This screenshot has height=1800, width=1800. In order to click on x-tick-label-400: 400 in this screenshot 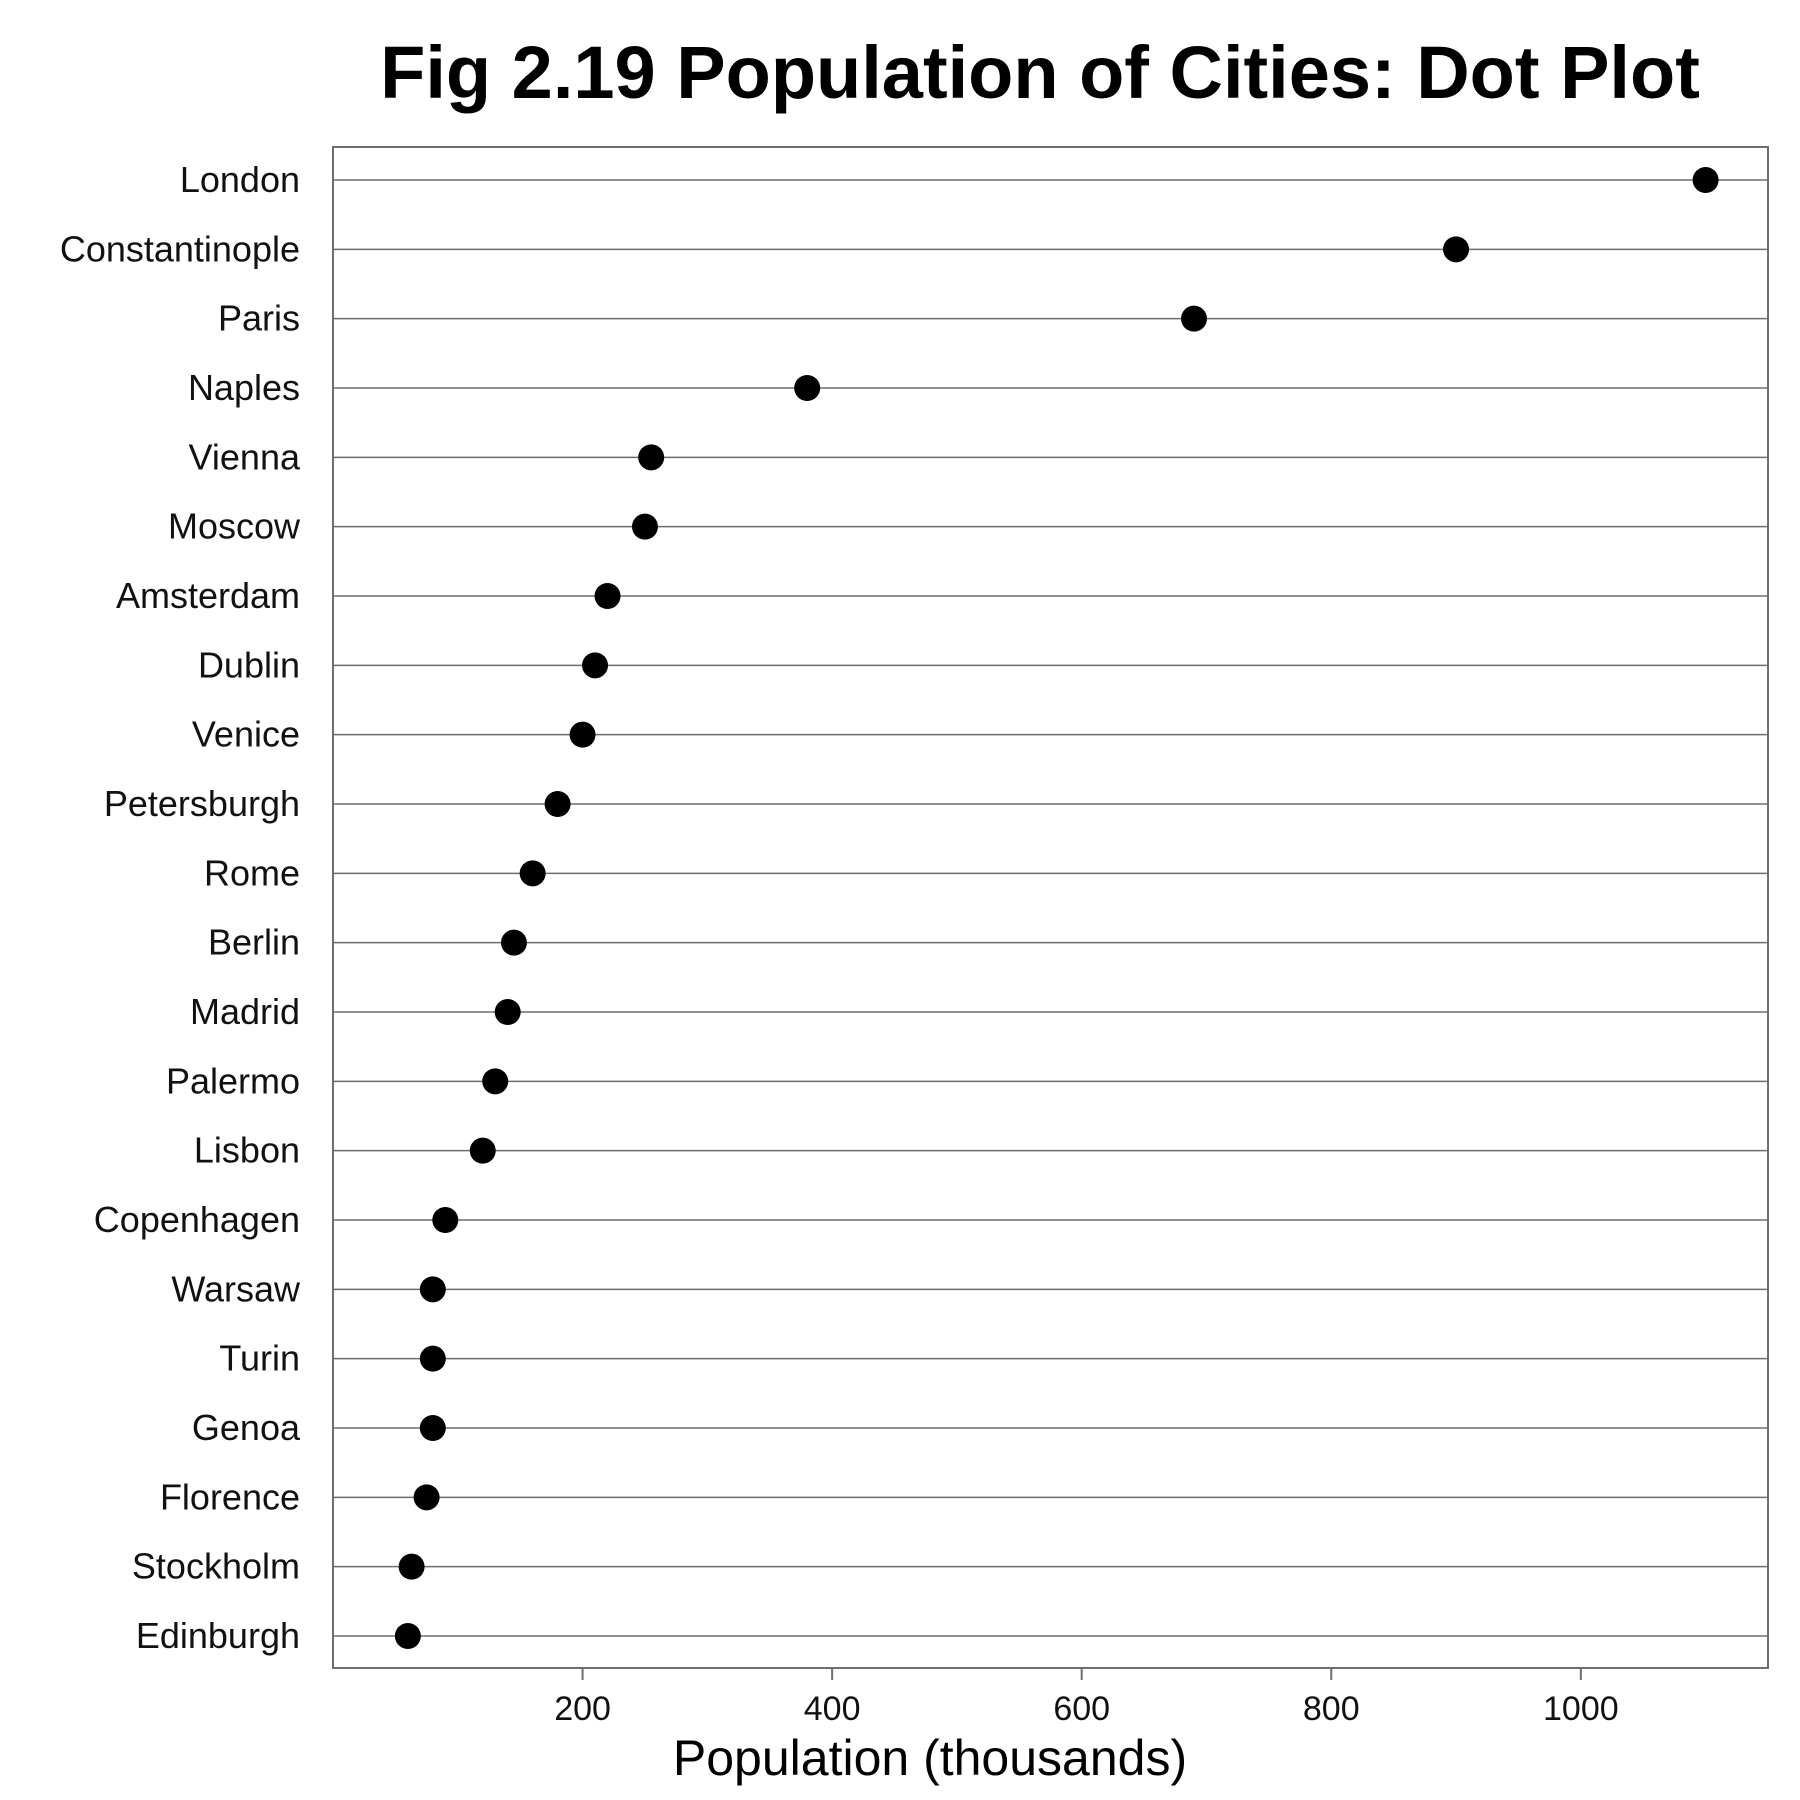, I will do `click(832, 1709)`.